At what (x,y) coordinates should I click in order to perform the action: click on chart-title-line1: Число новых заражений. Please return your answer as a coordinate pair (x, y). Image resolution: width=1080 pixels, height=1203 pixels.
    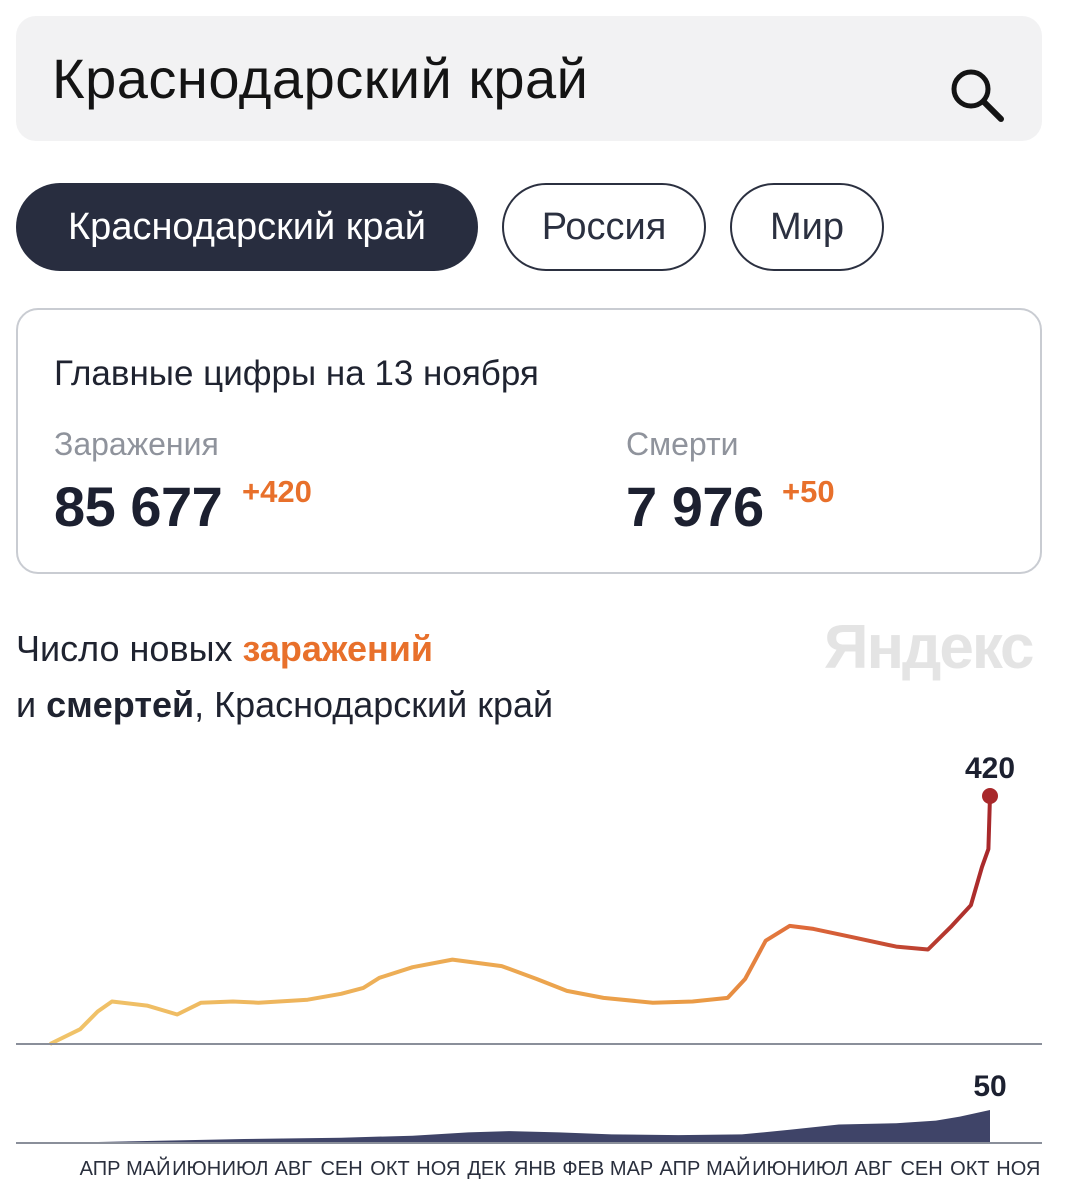
    Looking at the image, I should click on (224, 649).